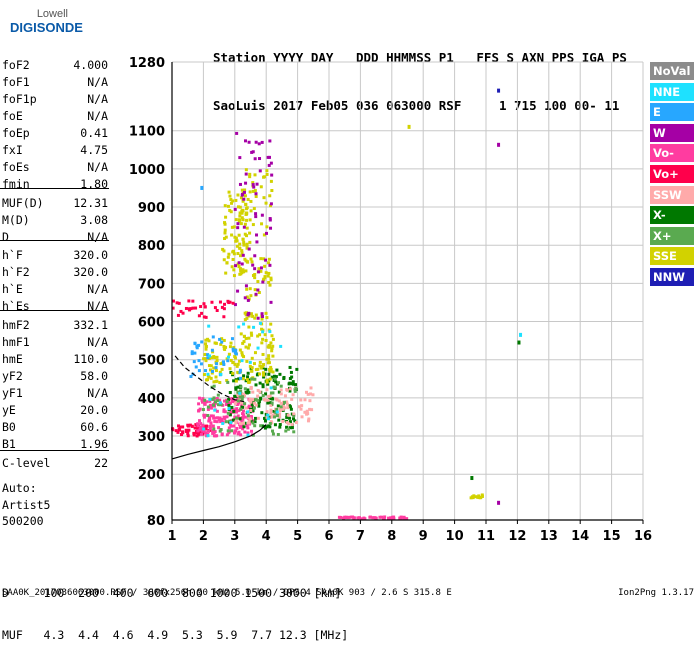 The height and width of the screenshot is (656, 700). Describe the element at coordinates (151, 284) in the screenshot. I see `y-tick-label: 700` at that location.